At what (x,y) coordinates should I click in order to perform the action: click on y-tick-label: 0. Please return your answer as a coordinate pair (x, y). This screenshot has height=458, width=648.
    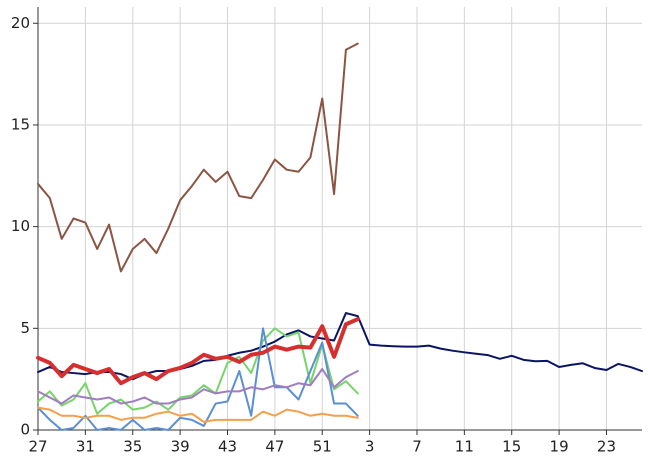
    Looking at the image, I should click on (25, 430).